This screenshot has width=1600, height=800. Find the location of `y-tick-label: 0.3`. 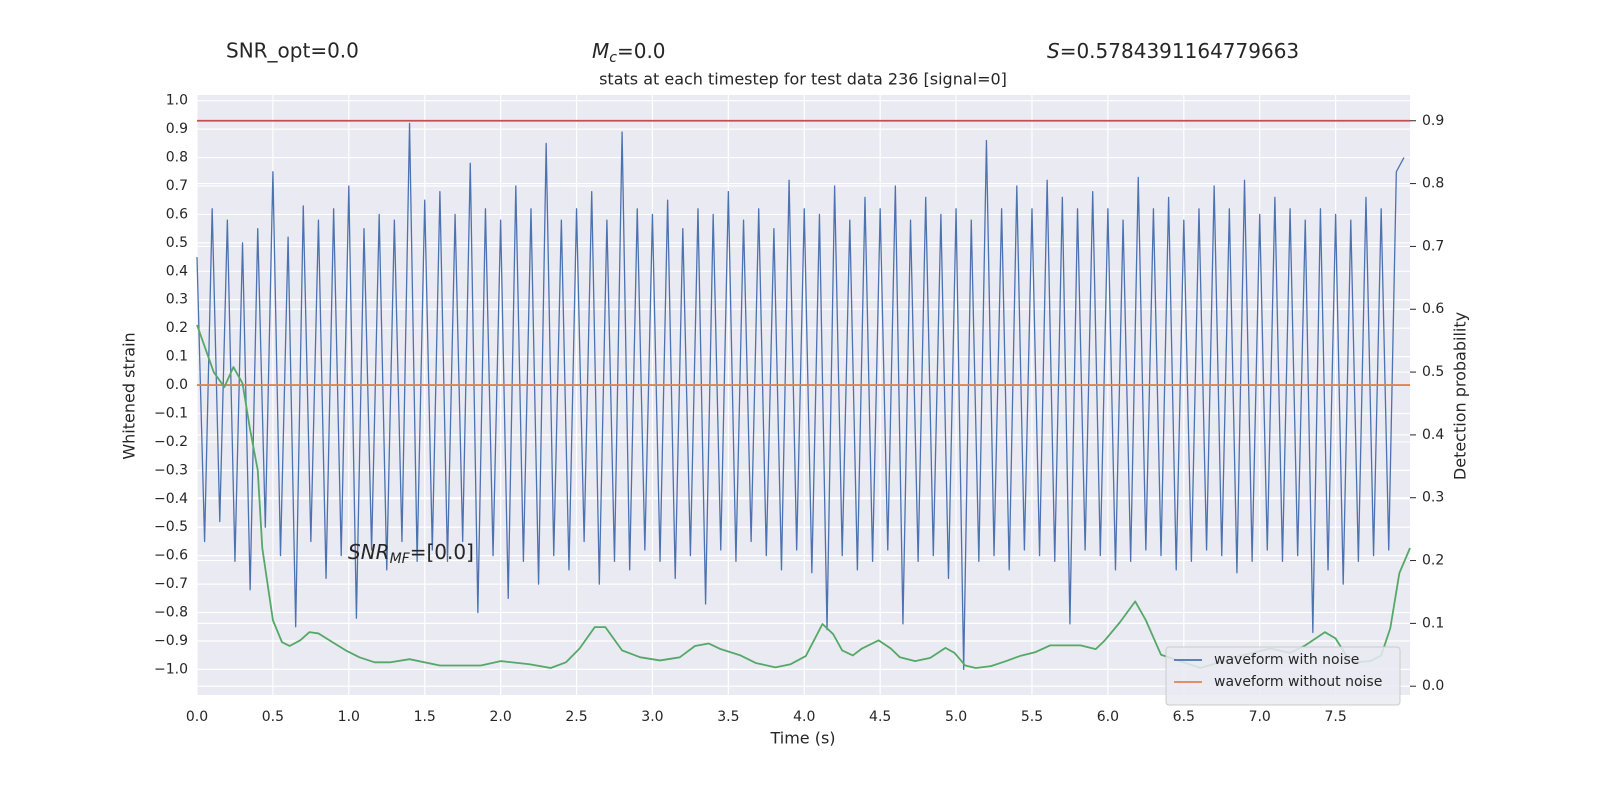

y-tick-label: 0.3 is located at coordinates (177, 300).